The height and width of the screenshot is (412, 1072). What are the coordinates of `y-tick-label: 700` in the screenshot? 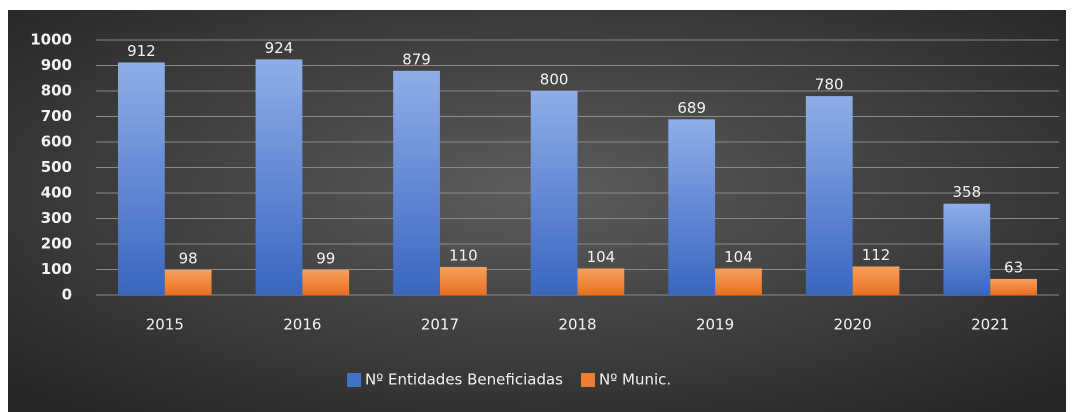 It's located at (56, 116).